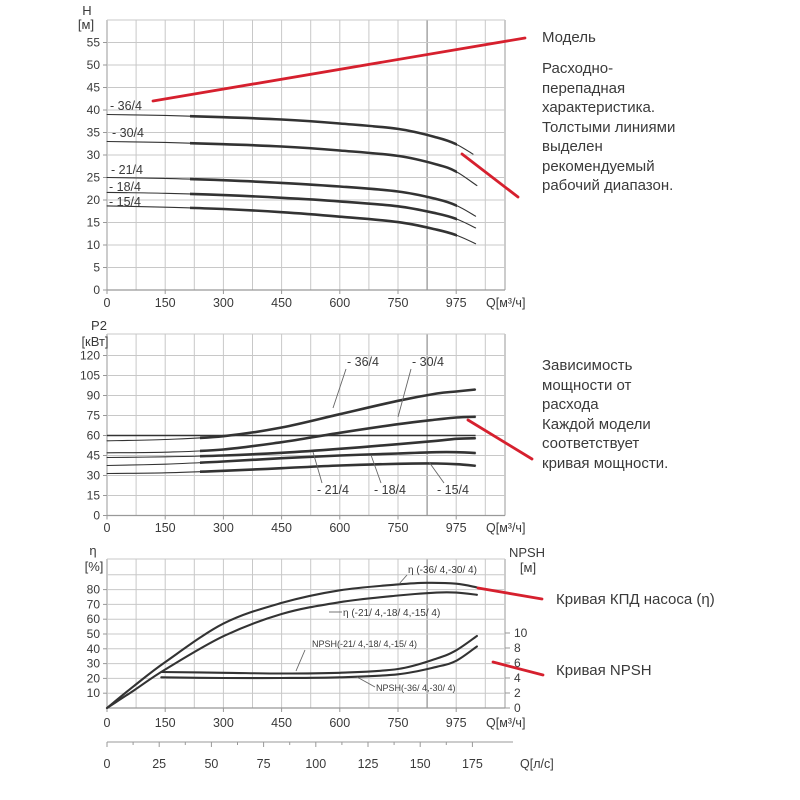 This screenshot has width=800, height=800. I want to click on npsh-tick-label: 8, so click(517, 648).